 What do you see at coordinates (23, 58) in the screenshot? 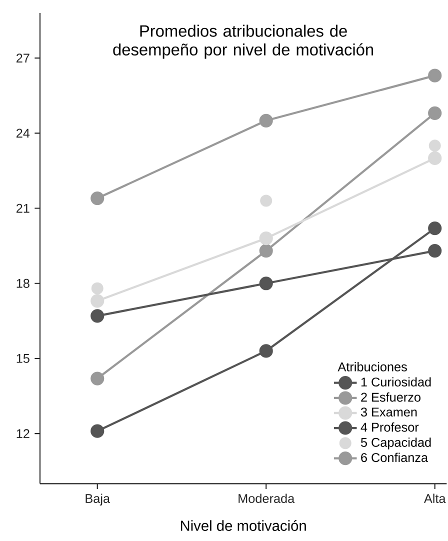
I see `y-tick-label: 27` at bounding box center [23, 58].